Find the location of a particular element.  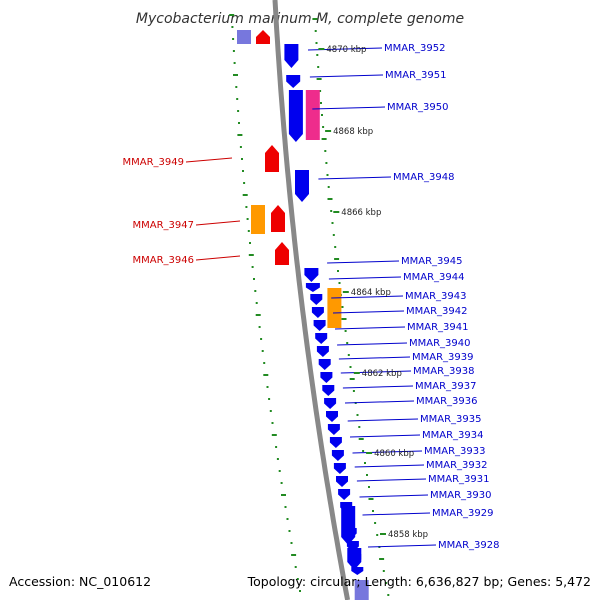

gene-label: MMAR_3932 is located at coordinates (457, 465).